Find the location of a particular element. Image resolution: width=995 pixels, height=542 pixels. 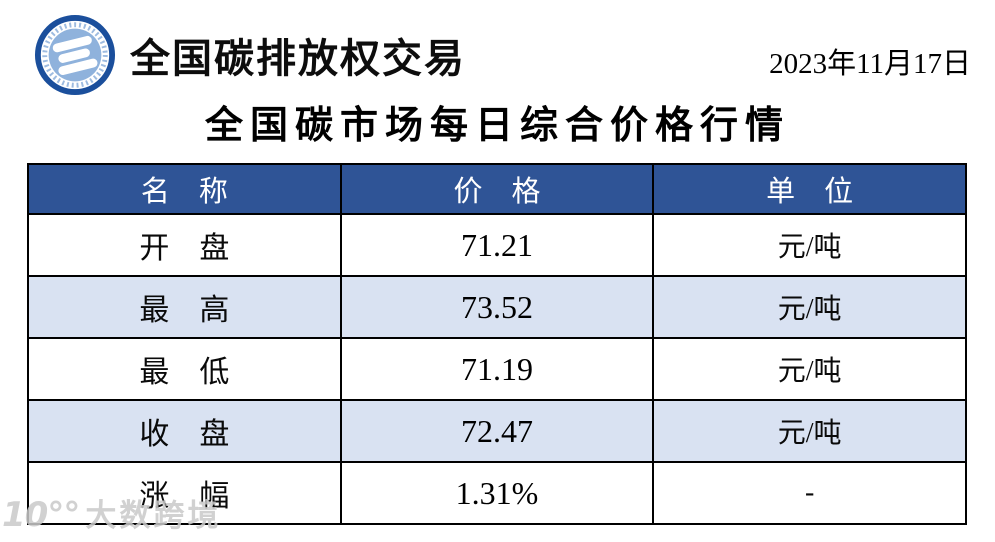

price-cell: 72.47 is located at coordinates (497, 431).